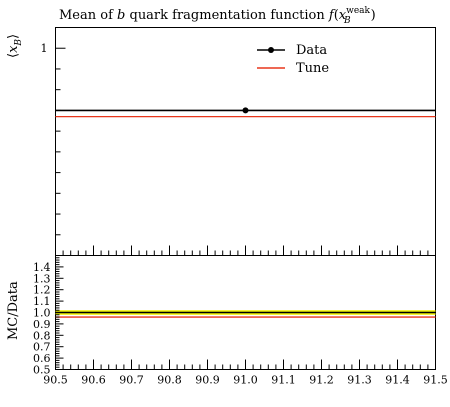  What do you see at coordinates (245, 314) in the screenshot?
I see `ratio-plot-area` at bounding box center [245, 314].